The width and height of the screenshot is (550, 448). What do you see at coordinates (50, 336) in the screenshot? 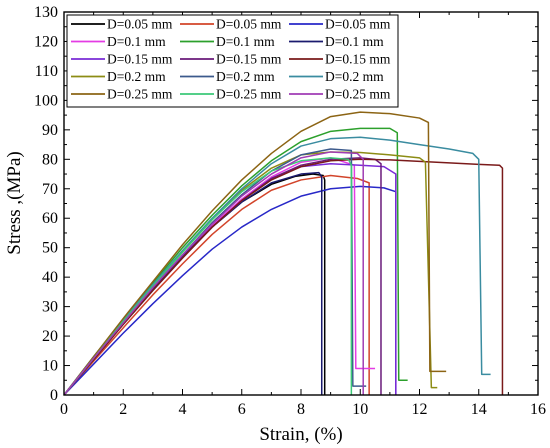
I see `y-tick-label: 20` at bounding box center [50, 336].